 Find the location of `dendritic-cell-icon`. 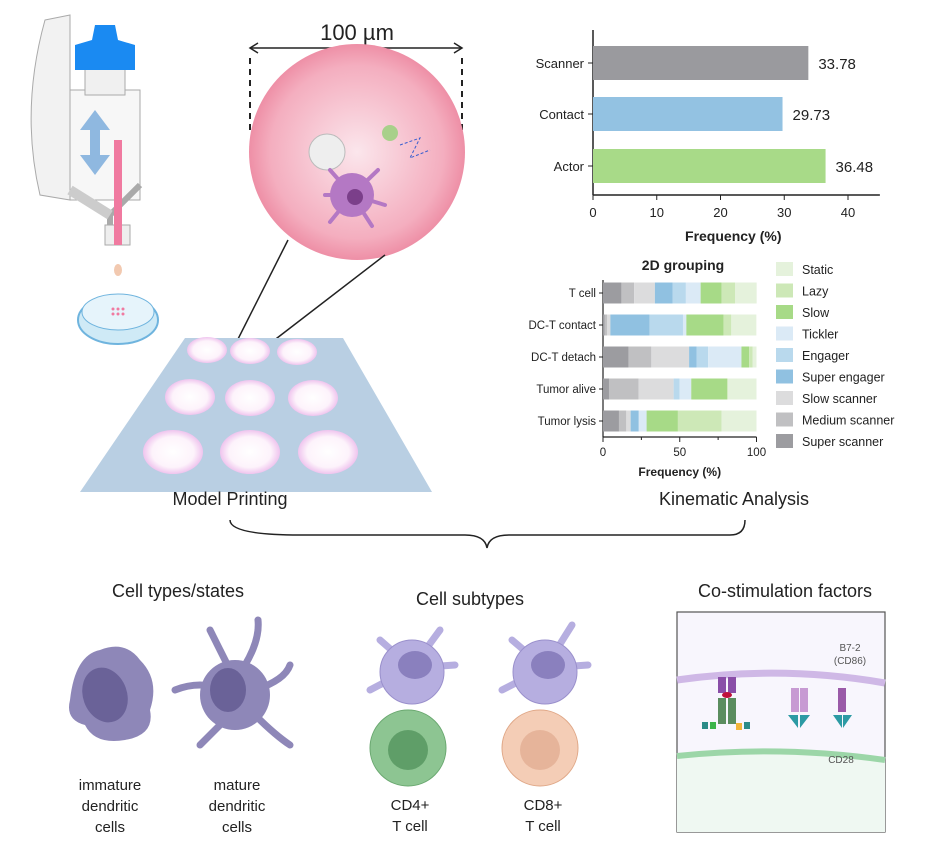

dendritic-cell-icon is located at coordinates (355, 198).